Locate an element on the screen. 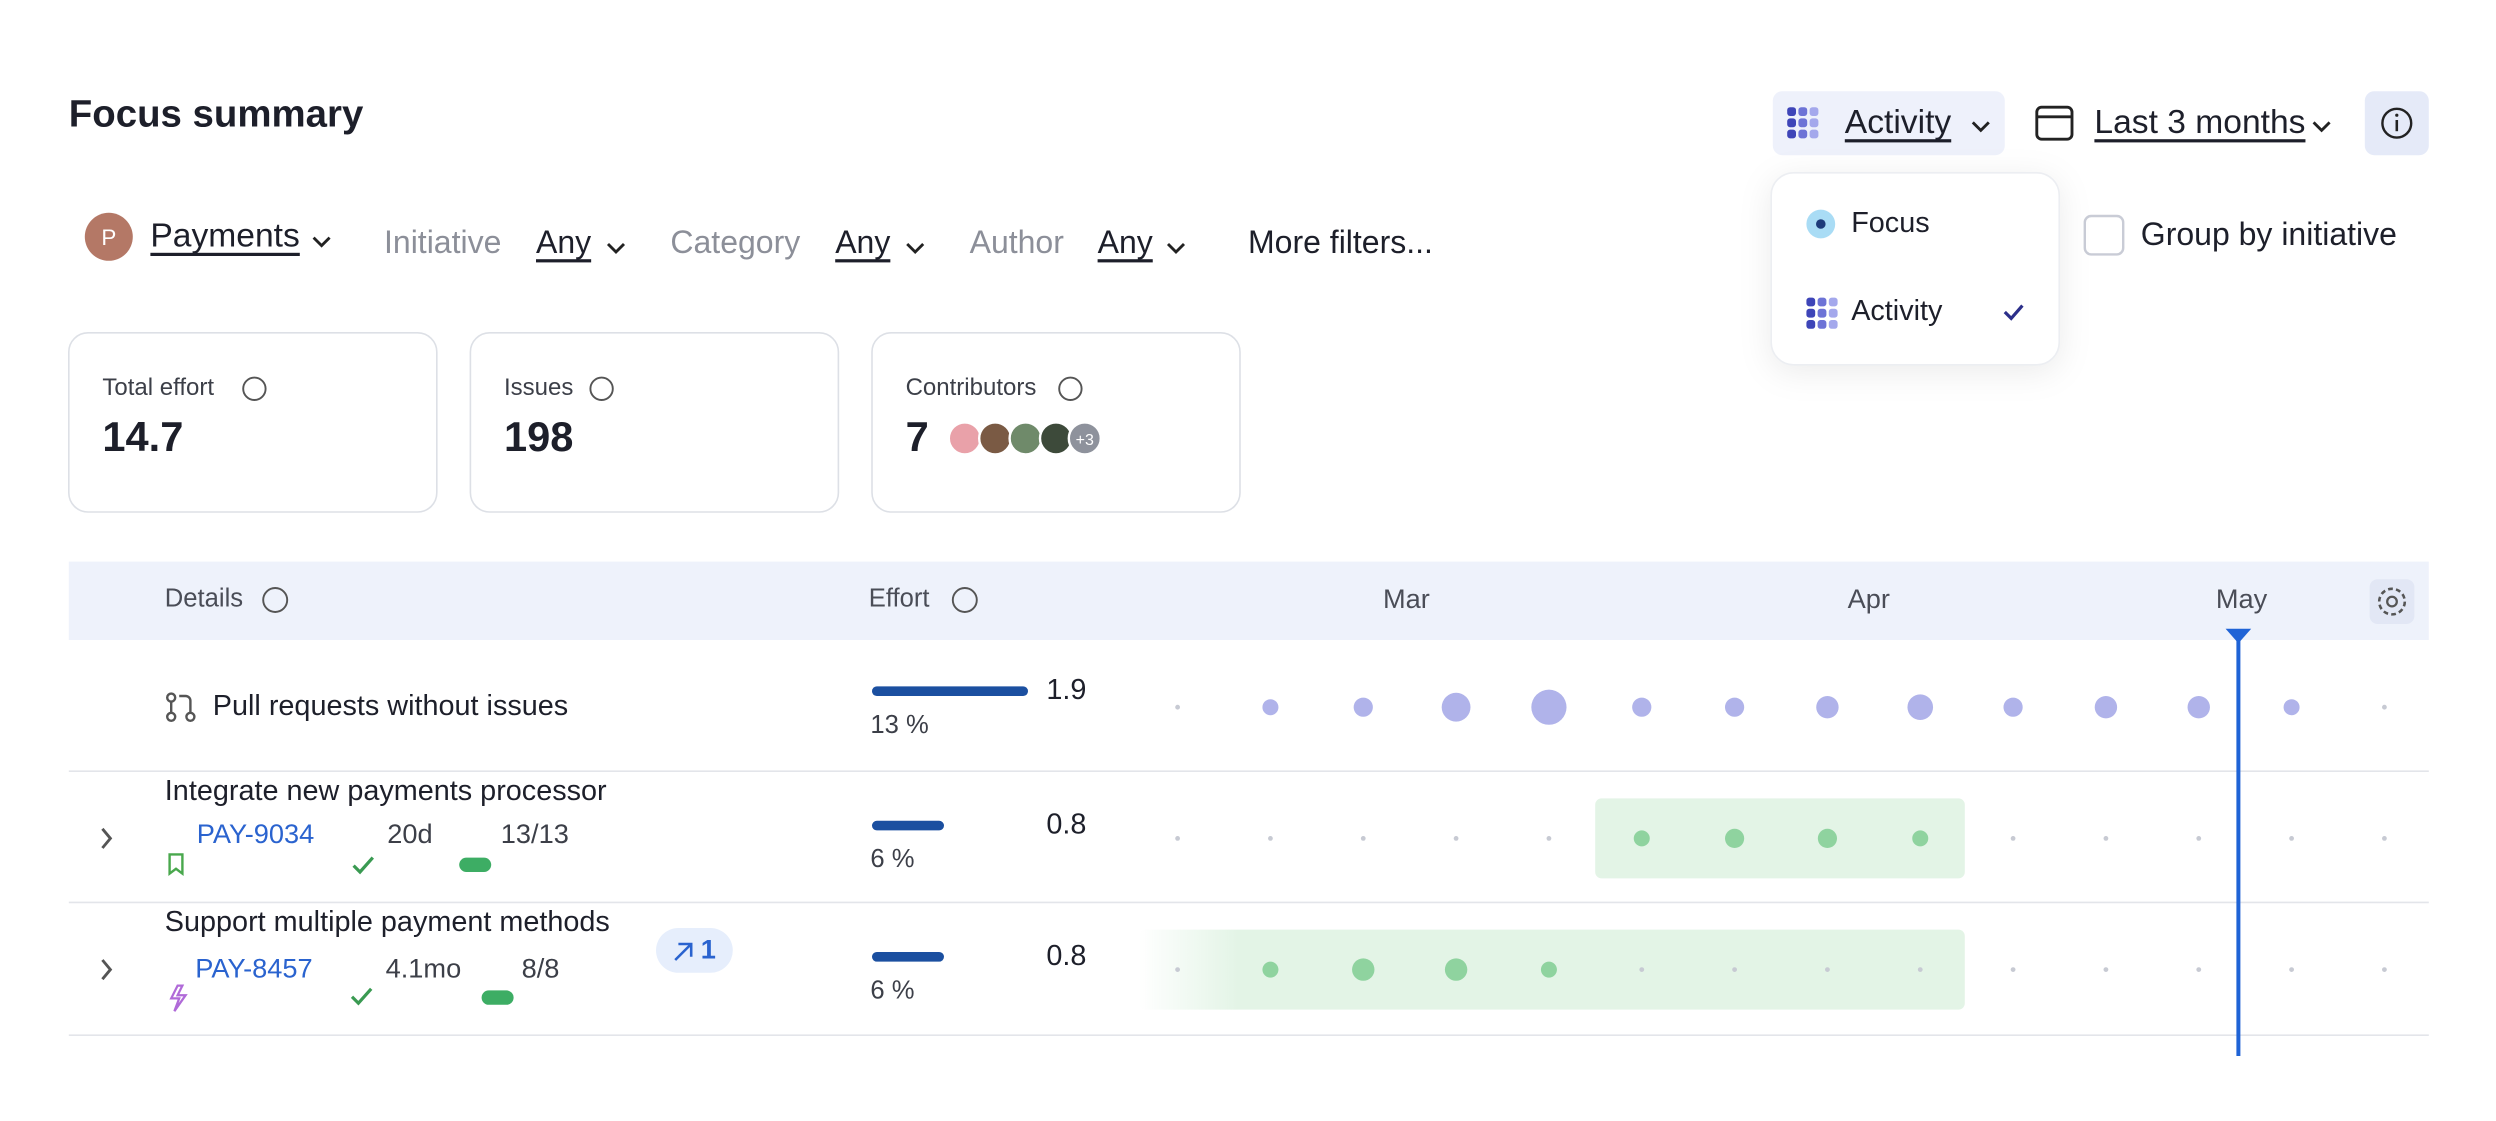 This screenshot has width=2496, height=1121. cycle-time: 20d is located at coordinates (410, 834).